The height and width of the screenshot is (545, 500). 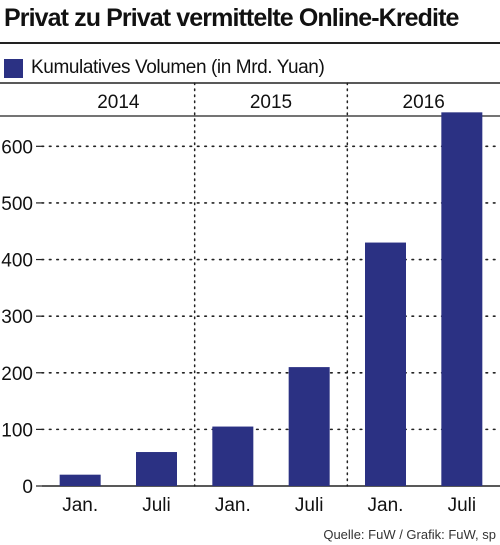 I want to click on legend: Kumulatives Volumen (in Mrd. Yuan), so click(x=164, y=68).